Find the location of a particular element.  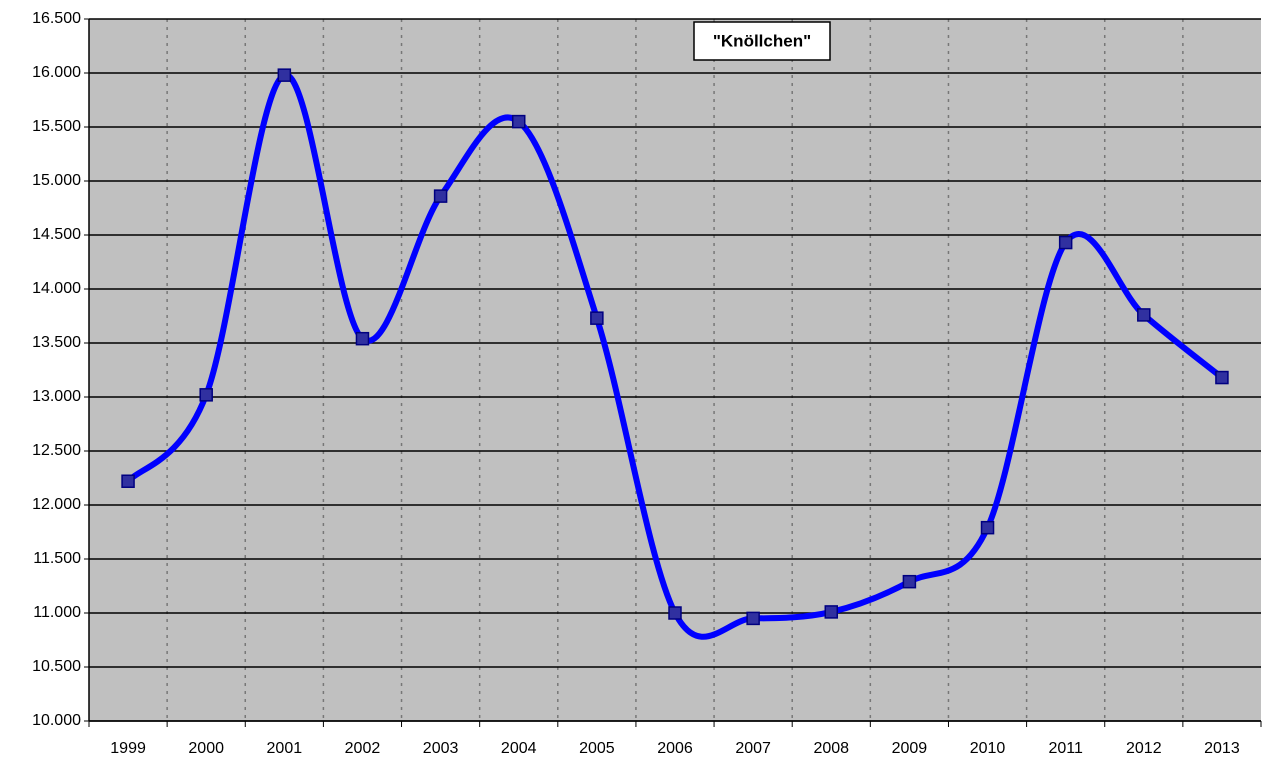

y-tick-label: 11.000 is located at coordinates (57, 612).